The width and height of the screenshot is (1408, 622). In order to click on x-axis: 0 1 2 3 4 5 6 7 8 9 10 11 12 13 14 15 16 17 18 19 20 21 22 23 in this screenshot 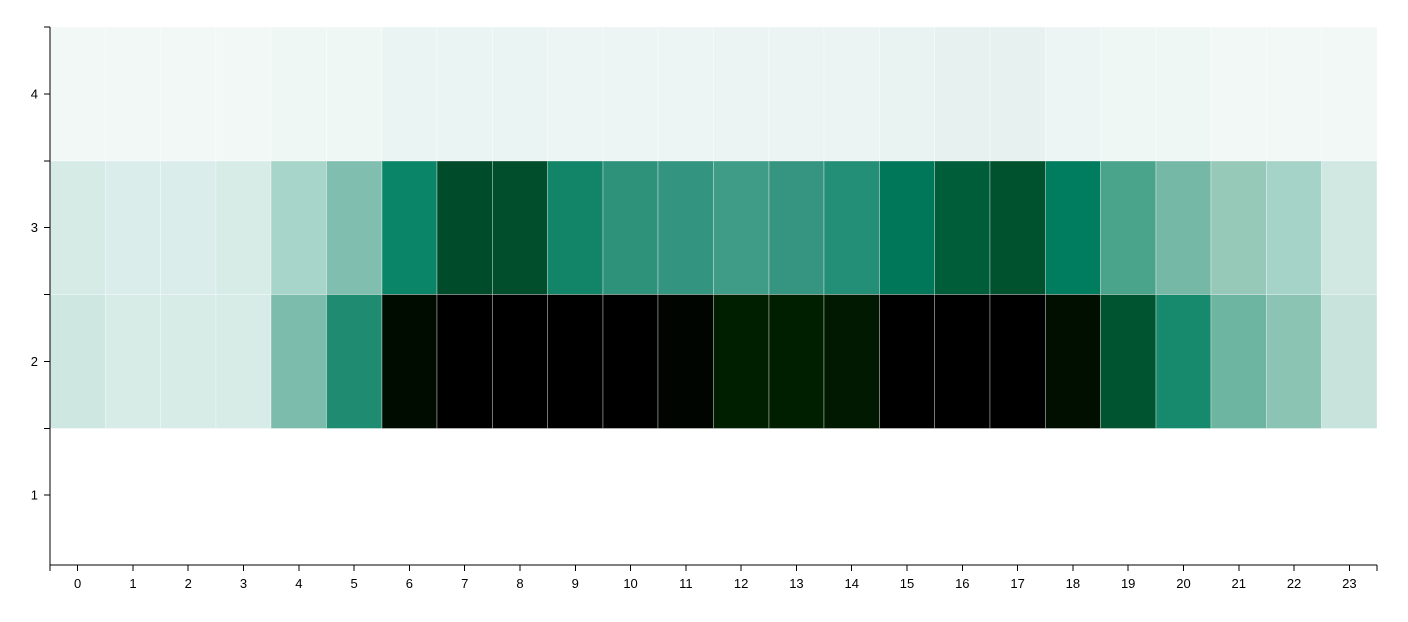, I will do `click(713, 577)`.